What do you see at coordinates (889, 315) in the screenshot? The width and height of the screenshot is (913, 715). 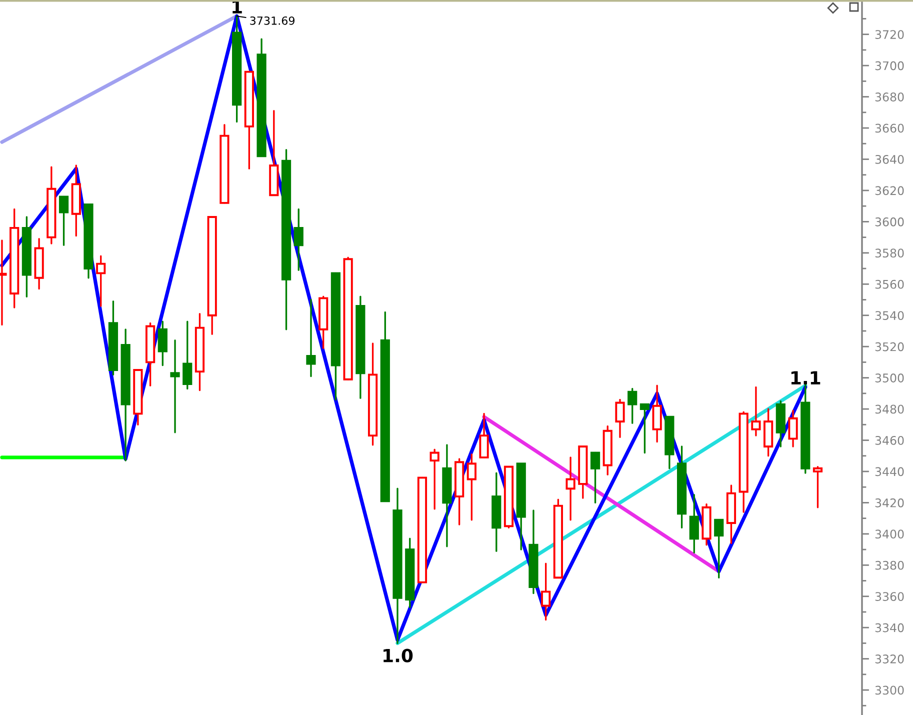 I see `y-tick-label: 3540` at bounding box center [889, 315].